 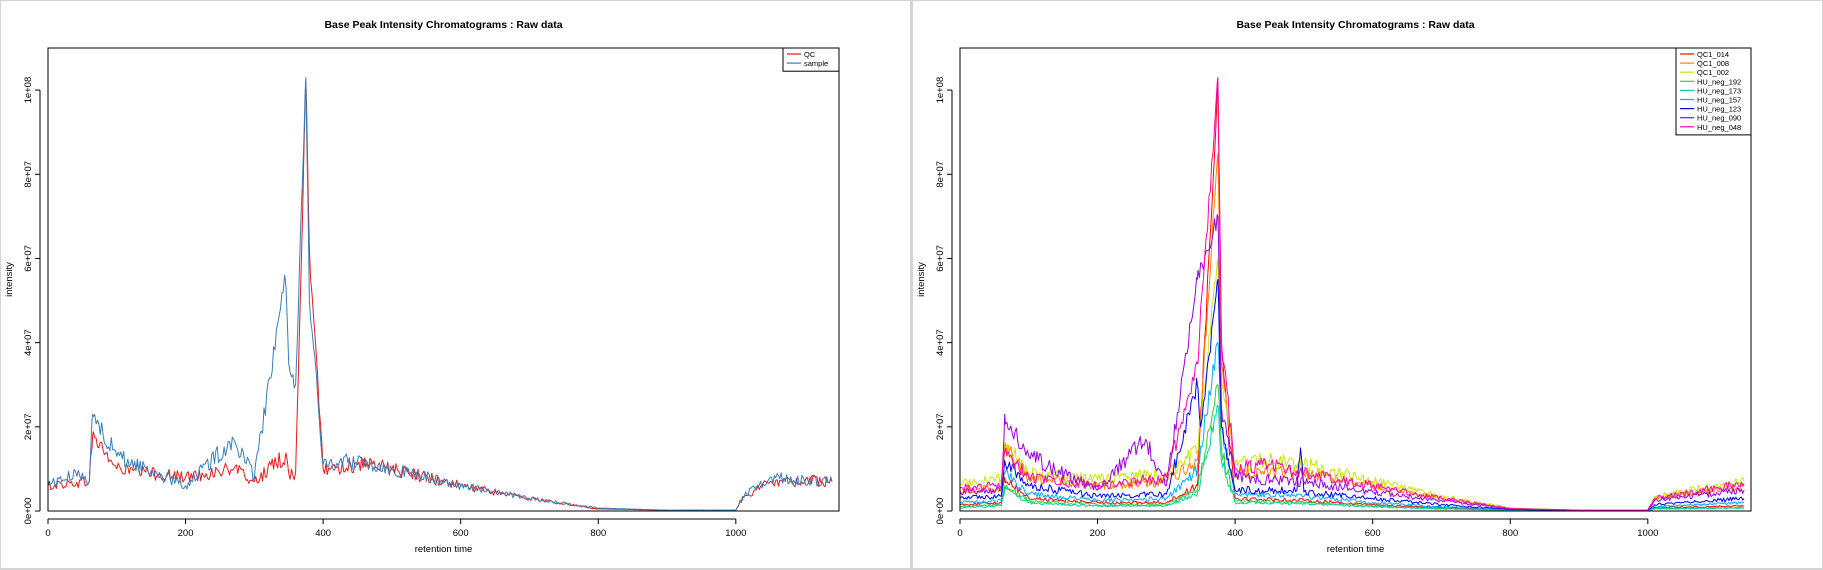 What do you see at coordinates (1713, 54) in the screenshot?
I see `legend-label: QC1_014` at bounding box center [1713, 54].